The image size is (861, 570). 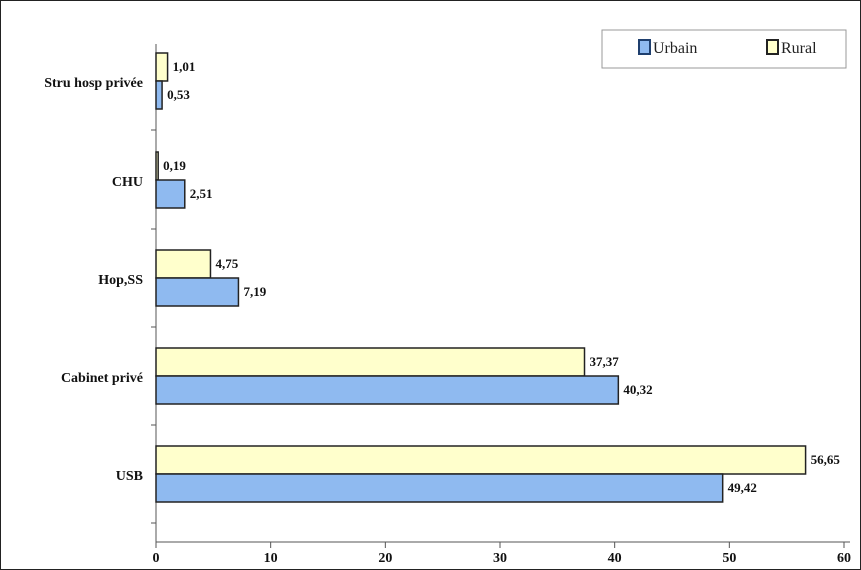 I want to click on data-label-rural: 56,65, so click(x=826, y=459).